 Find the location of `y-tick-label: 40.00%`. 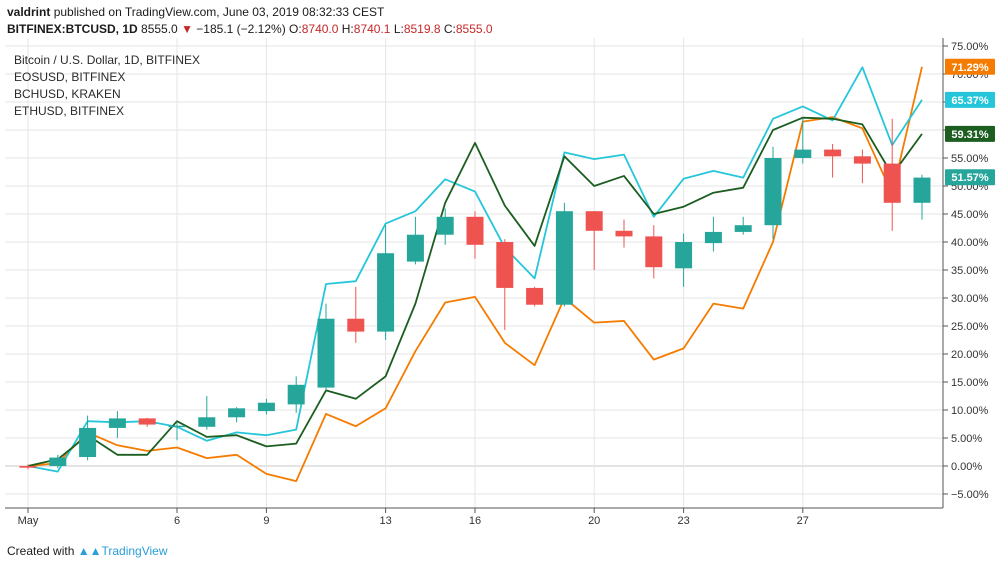

y-tick-label: 40.00% is located at coordinates (970, 243).